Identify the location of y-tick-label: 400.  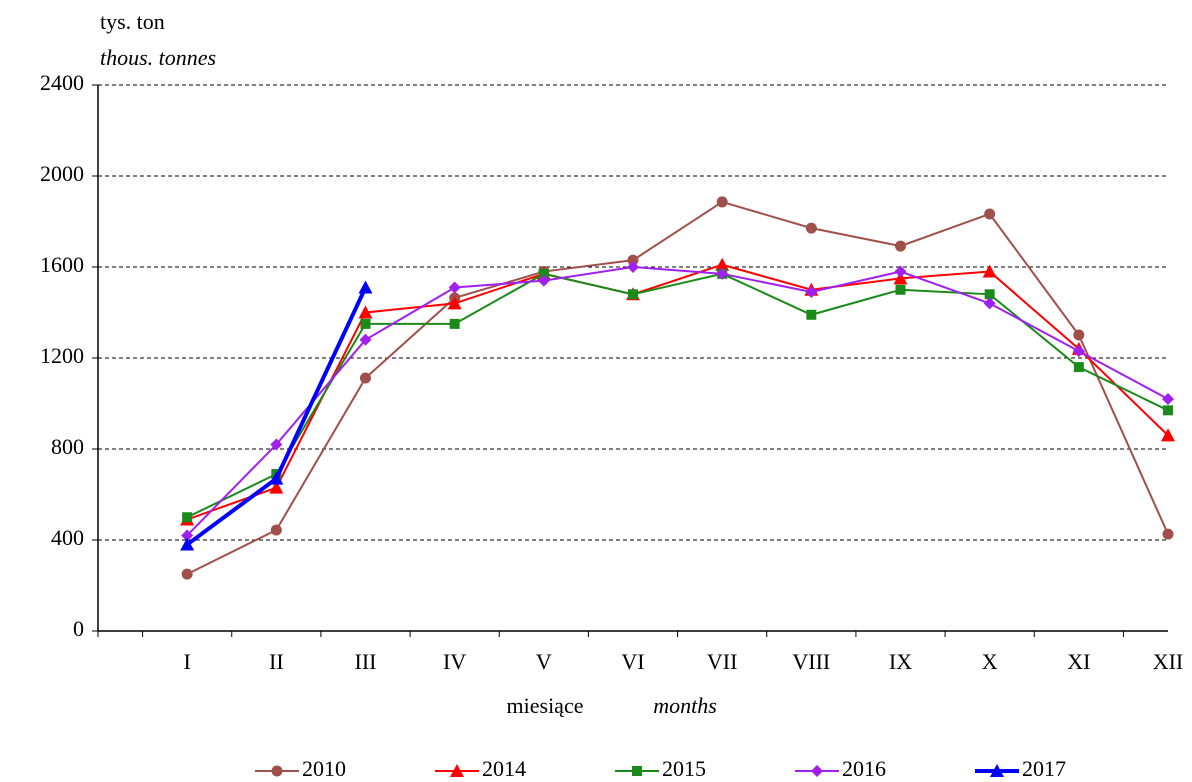
(67, 537).